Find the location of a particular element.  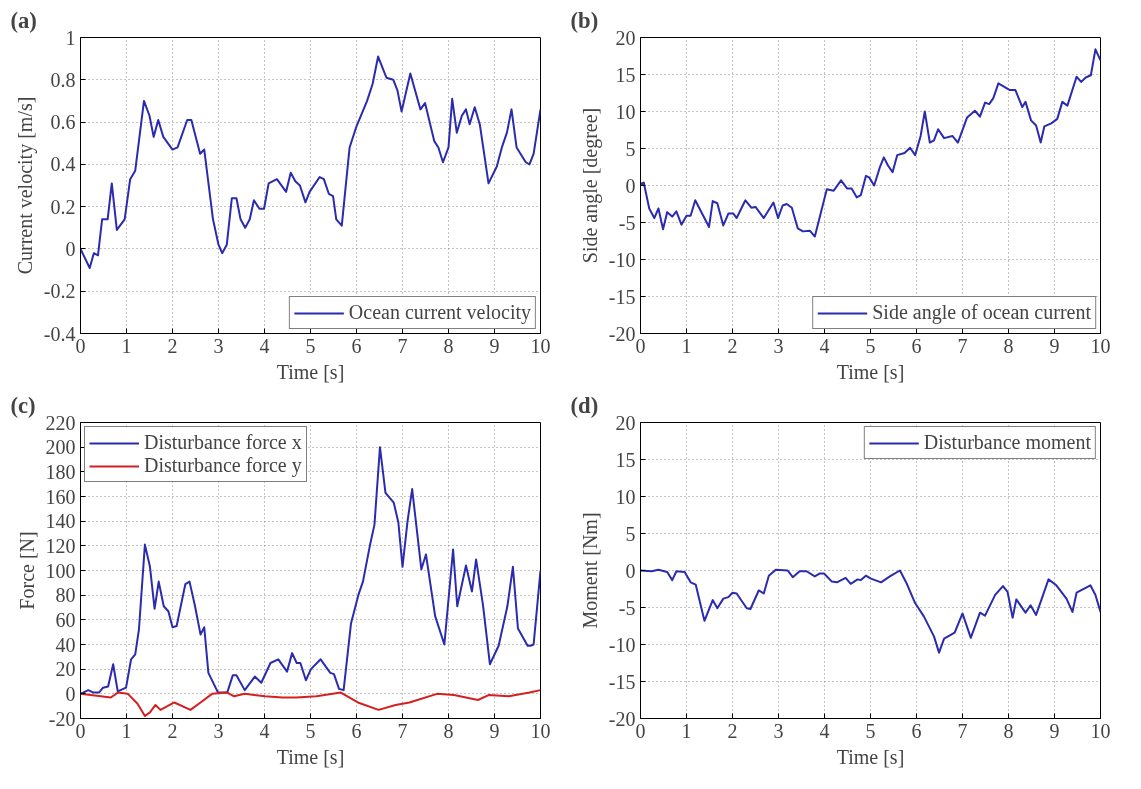

y-tick-label: 220 is located at coordinates (60, 422).